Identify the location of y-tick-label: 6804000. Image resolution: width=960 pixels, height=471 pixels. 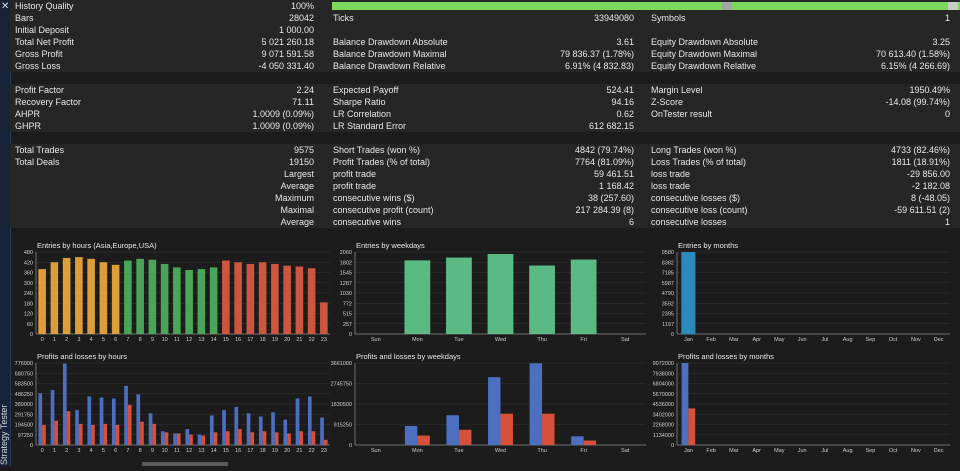
(663, 385).